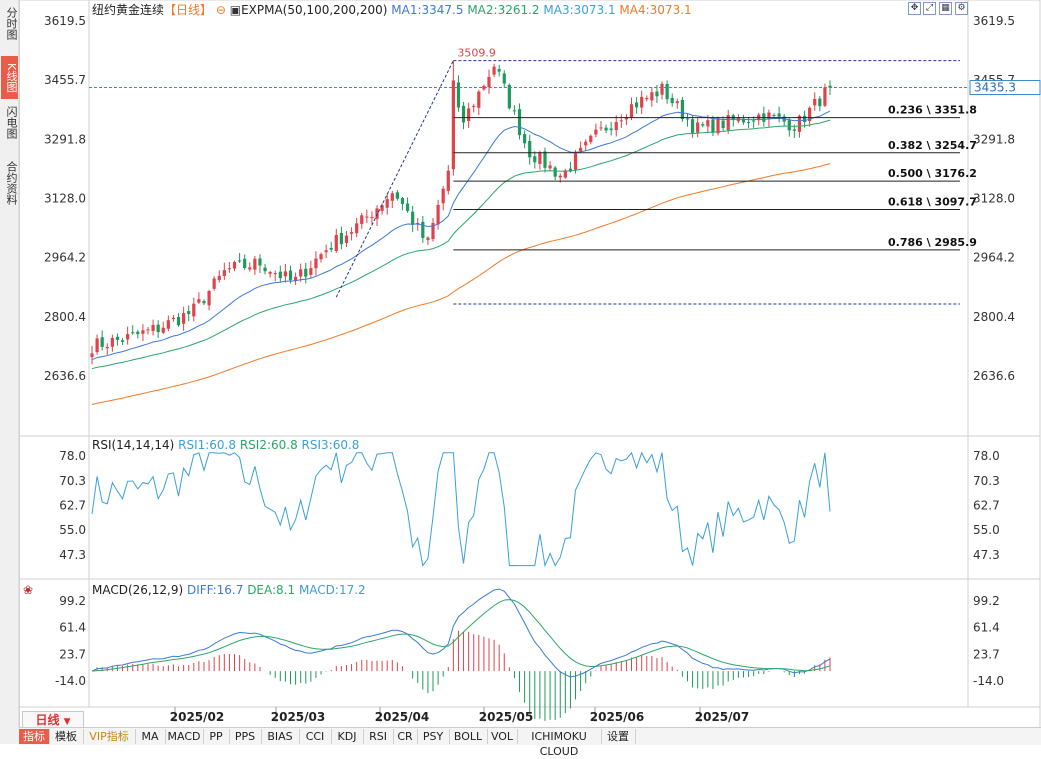 This screenshot has height=759, width=1041. I want to click on rail-tab-1: K线图, so click(9, 77).